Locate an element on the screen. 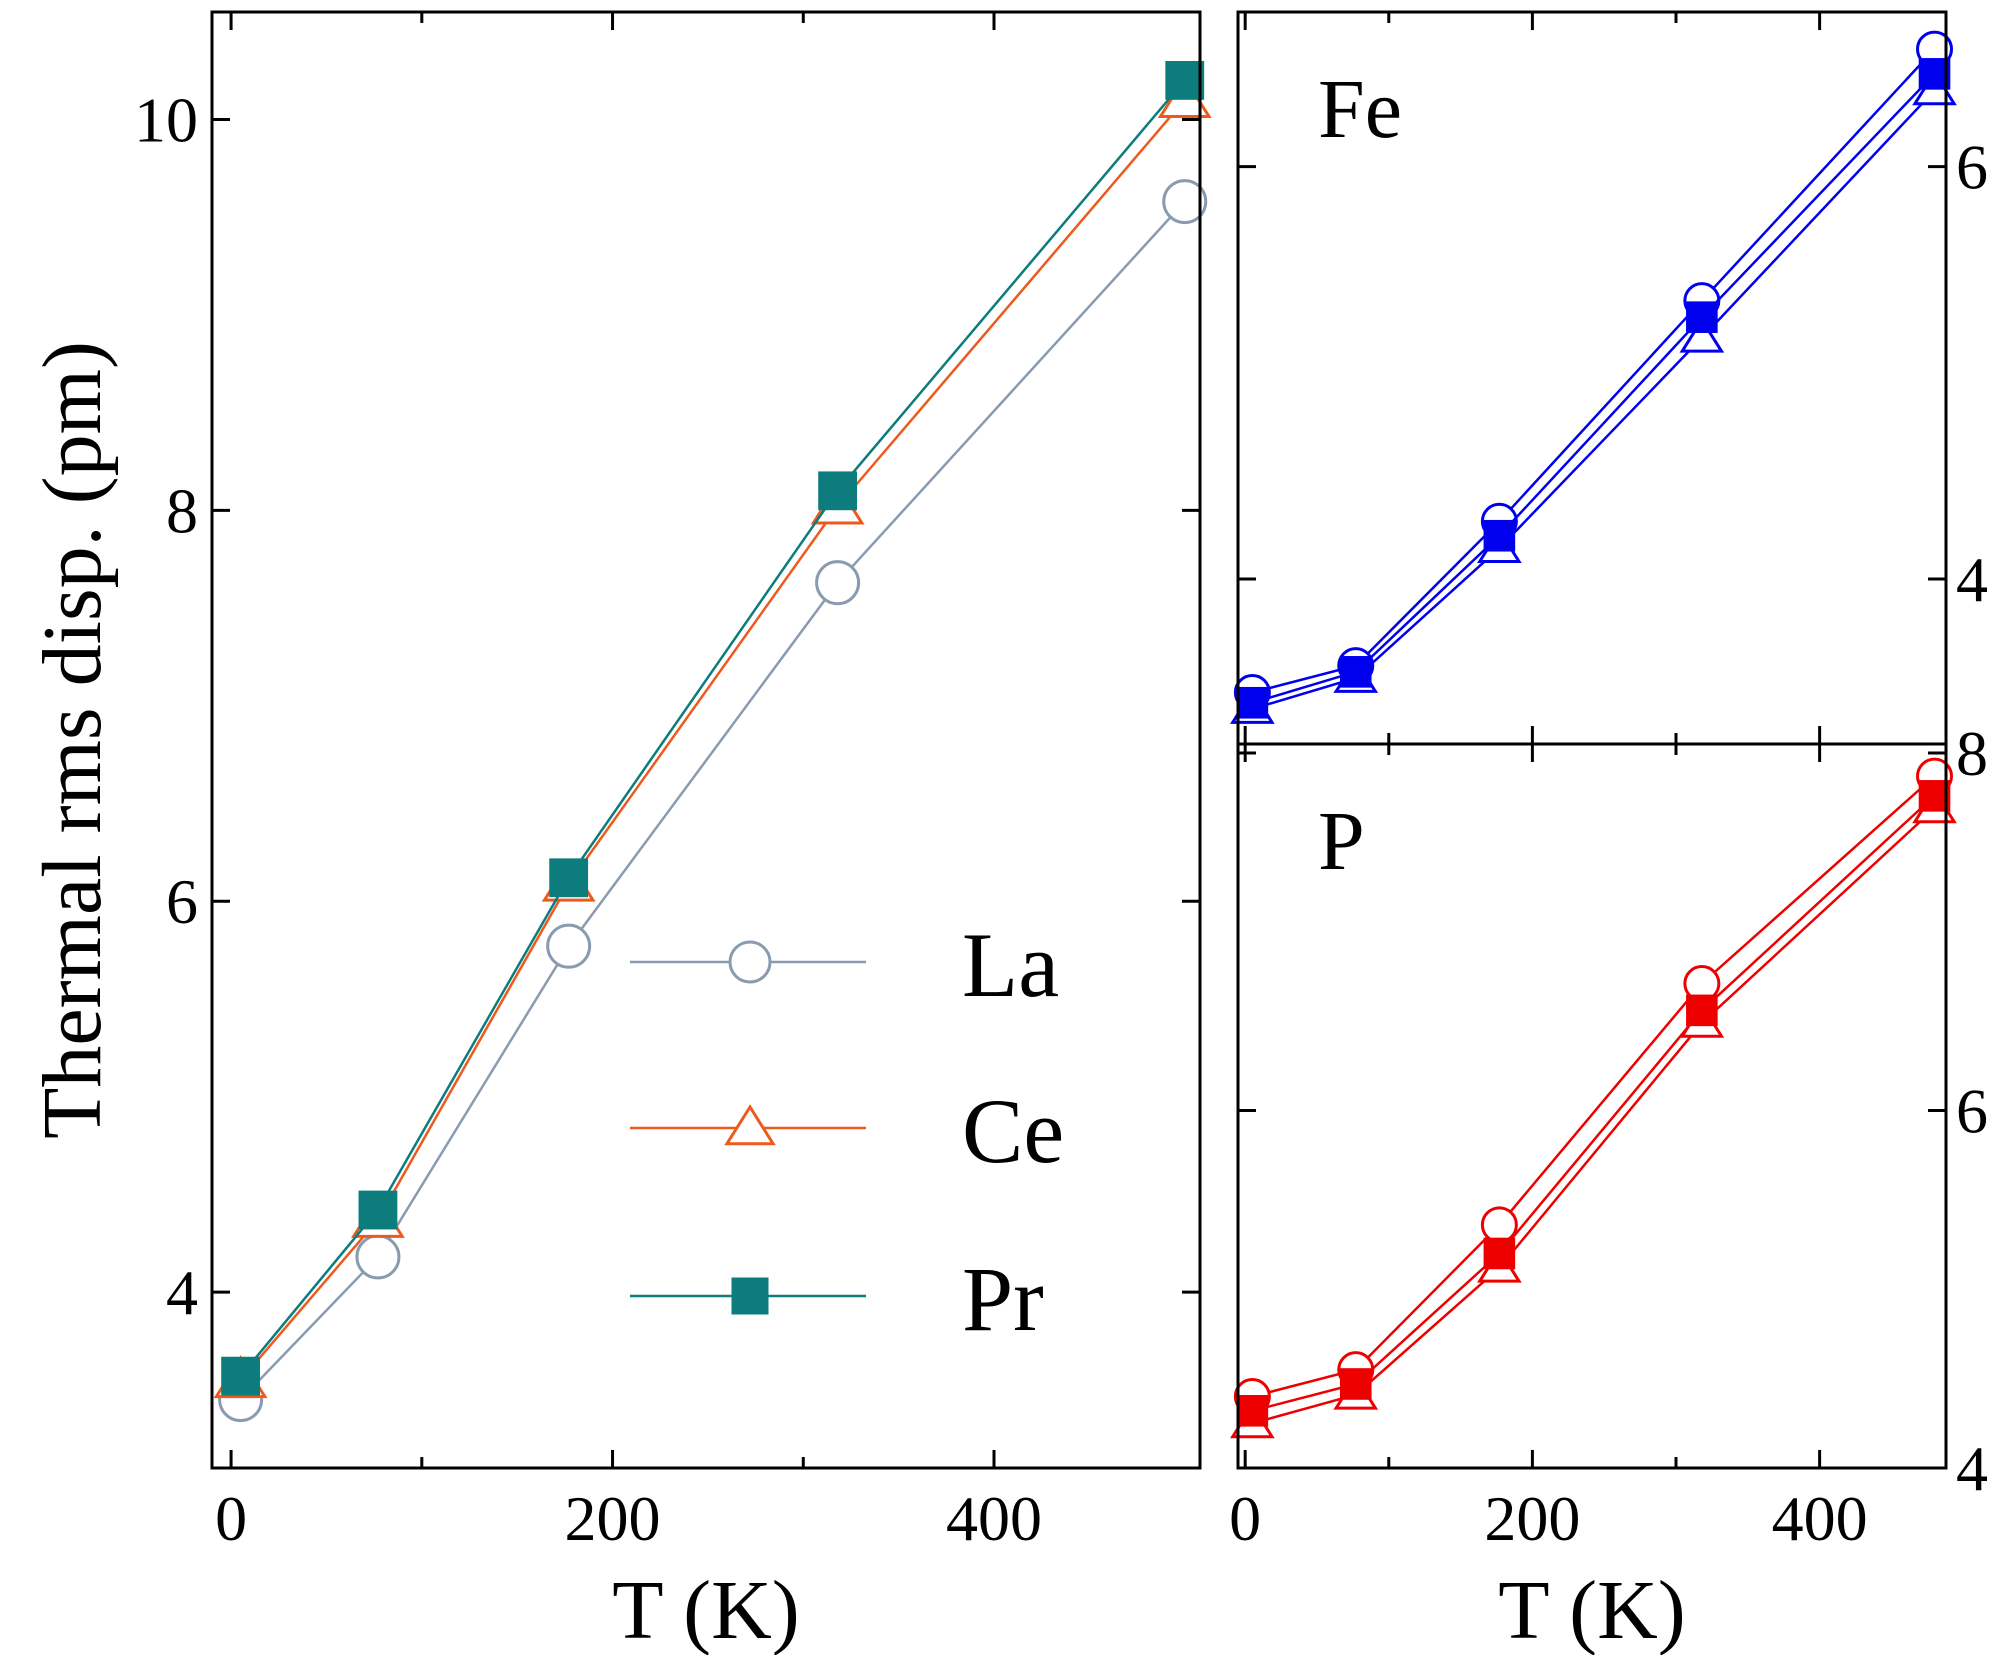  legend-marker-ce is located at coordinates (750, 1125).